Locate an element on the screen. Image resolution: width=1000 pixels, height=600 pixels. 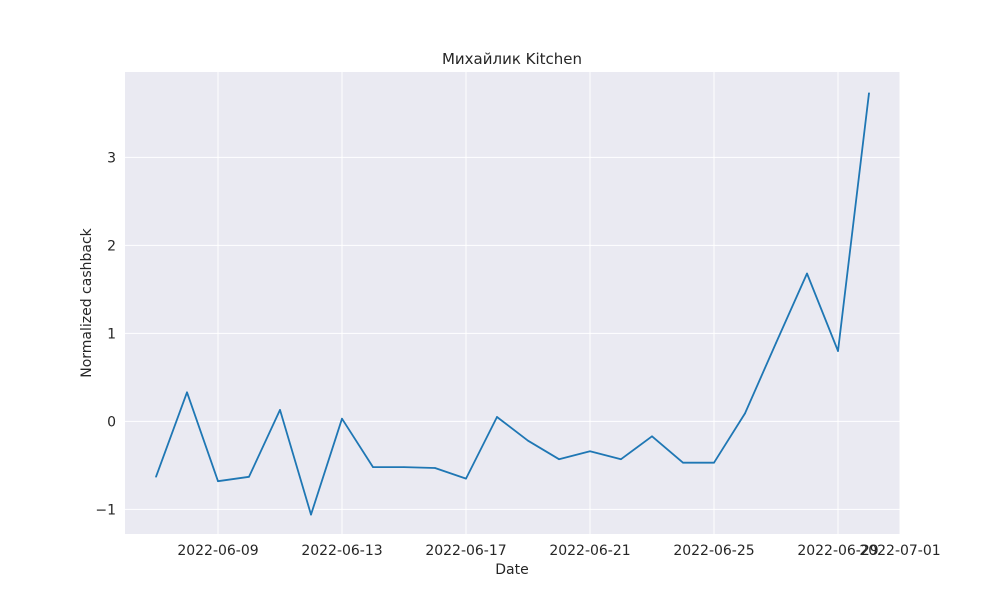
y-axis-title: Normalized cashback is located at coordinates (87, 302).